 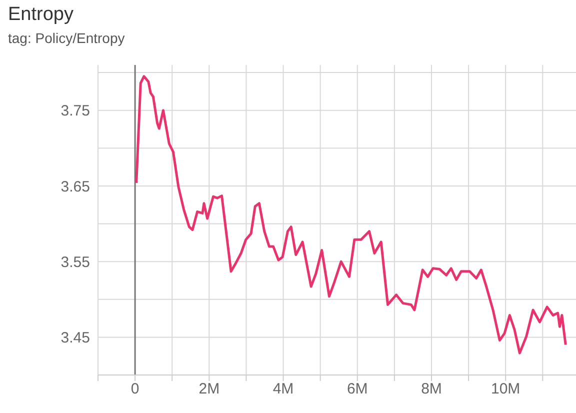 I want to click on x-tick-label: 10M, so click(x=505, y=389).